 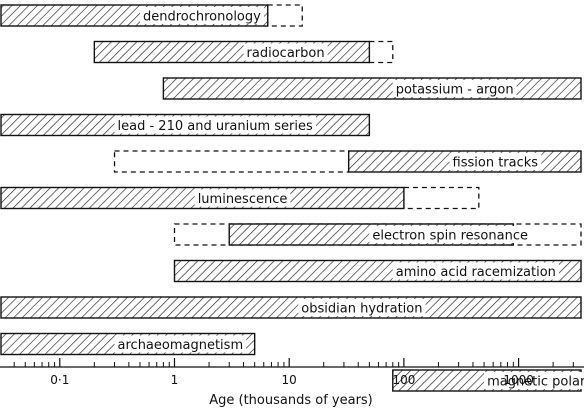 I want to click on label-background-amino-acid-racemization, so click(x=475, y=271).